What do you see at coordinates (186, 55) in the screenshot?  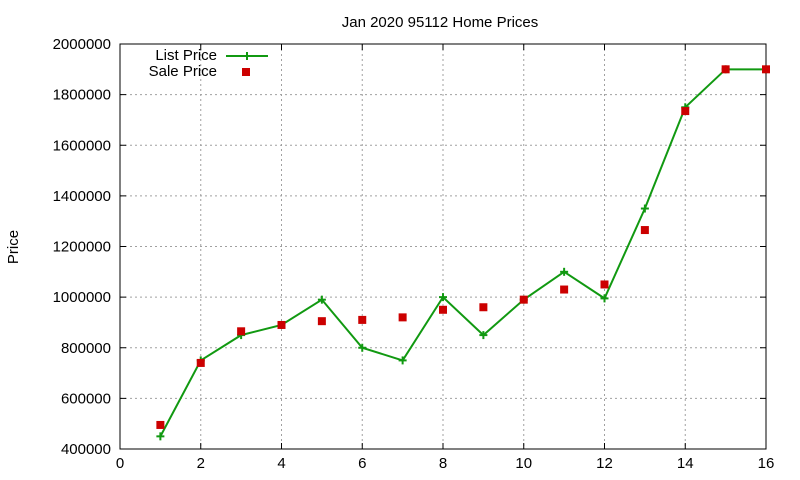 I see `legend-label-list-price: List Price` at bounding box center [186, 55].